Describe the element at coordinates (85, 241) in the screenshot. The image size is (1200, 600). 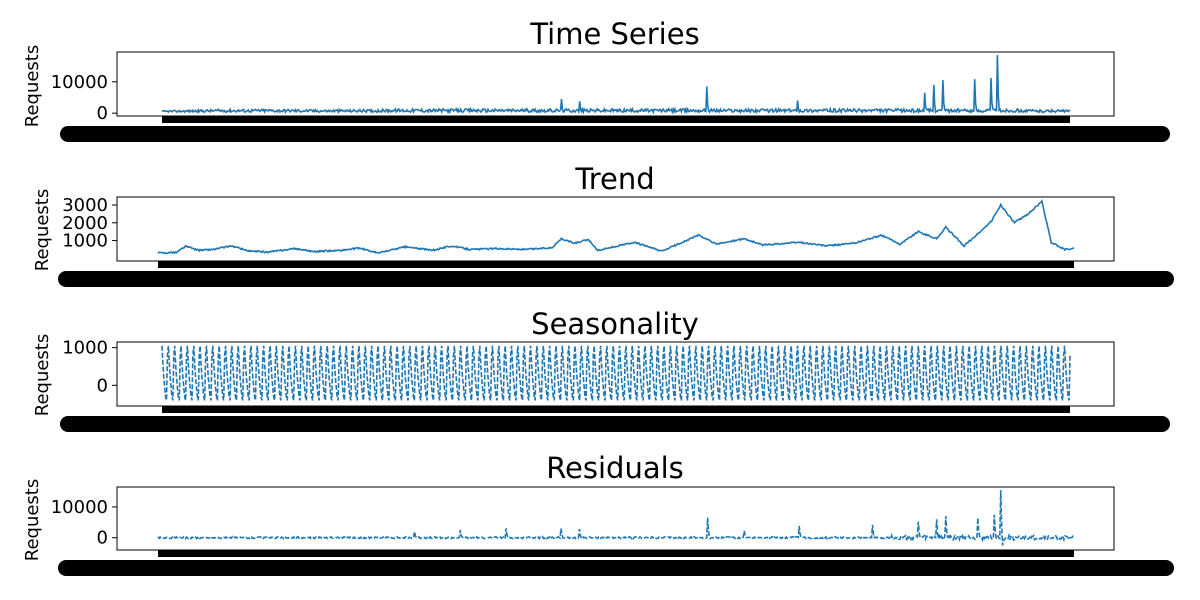
I see `ytick-label-trend-0: 1000` at that location.